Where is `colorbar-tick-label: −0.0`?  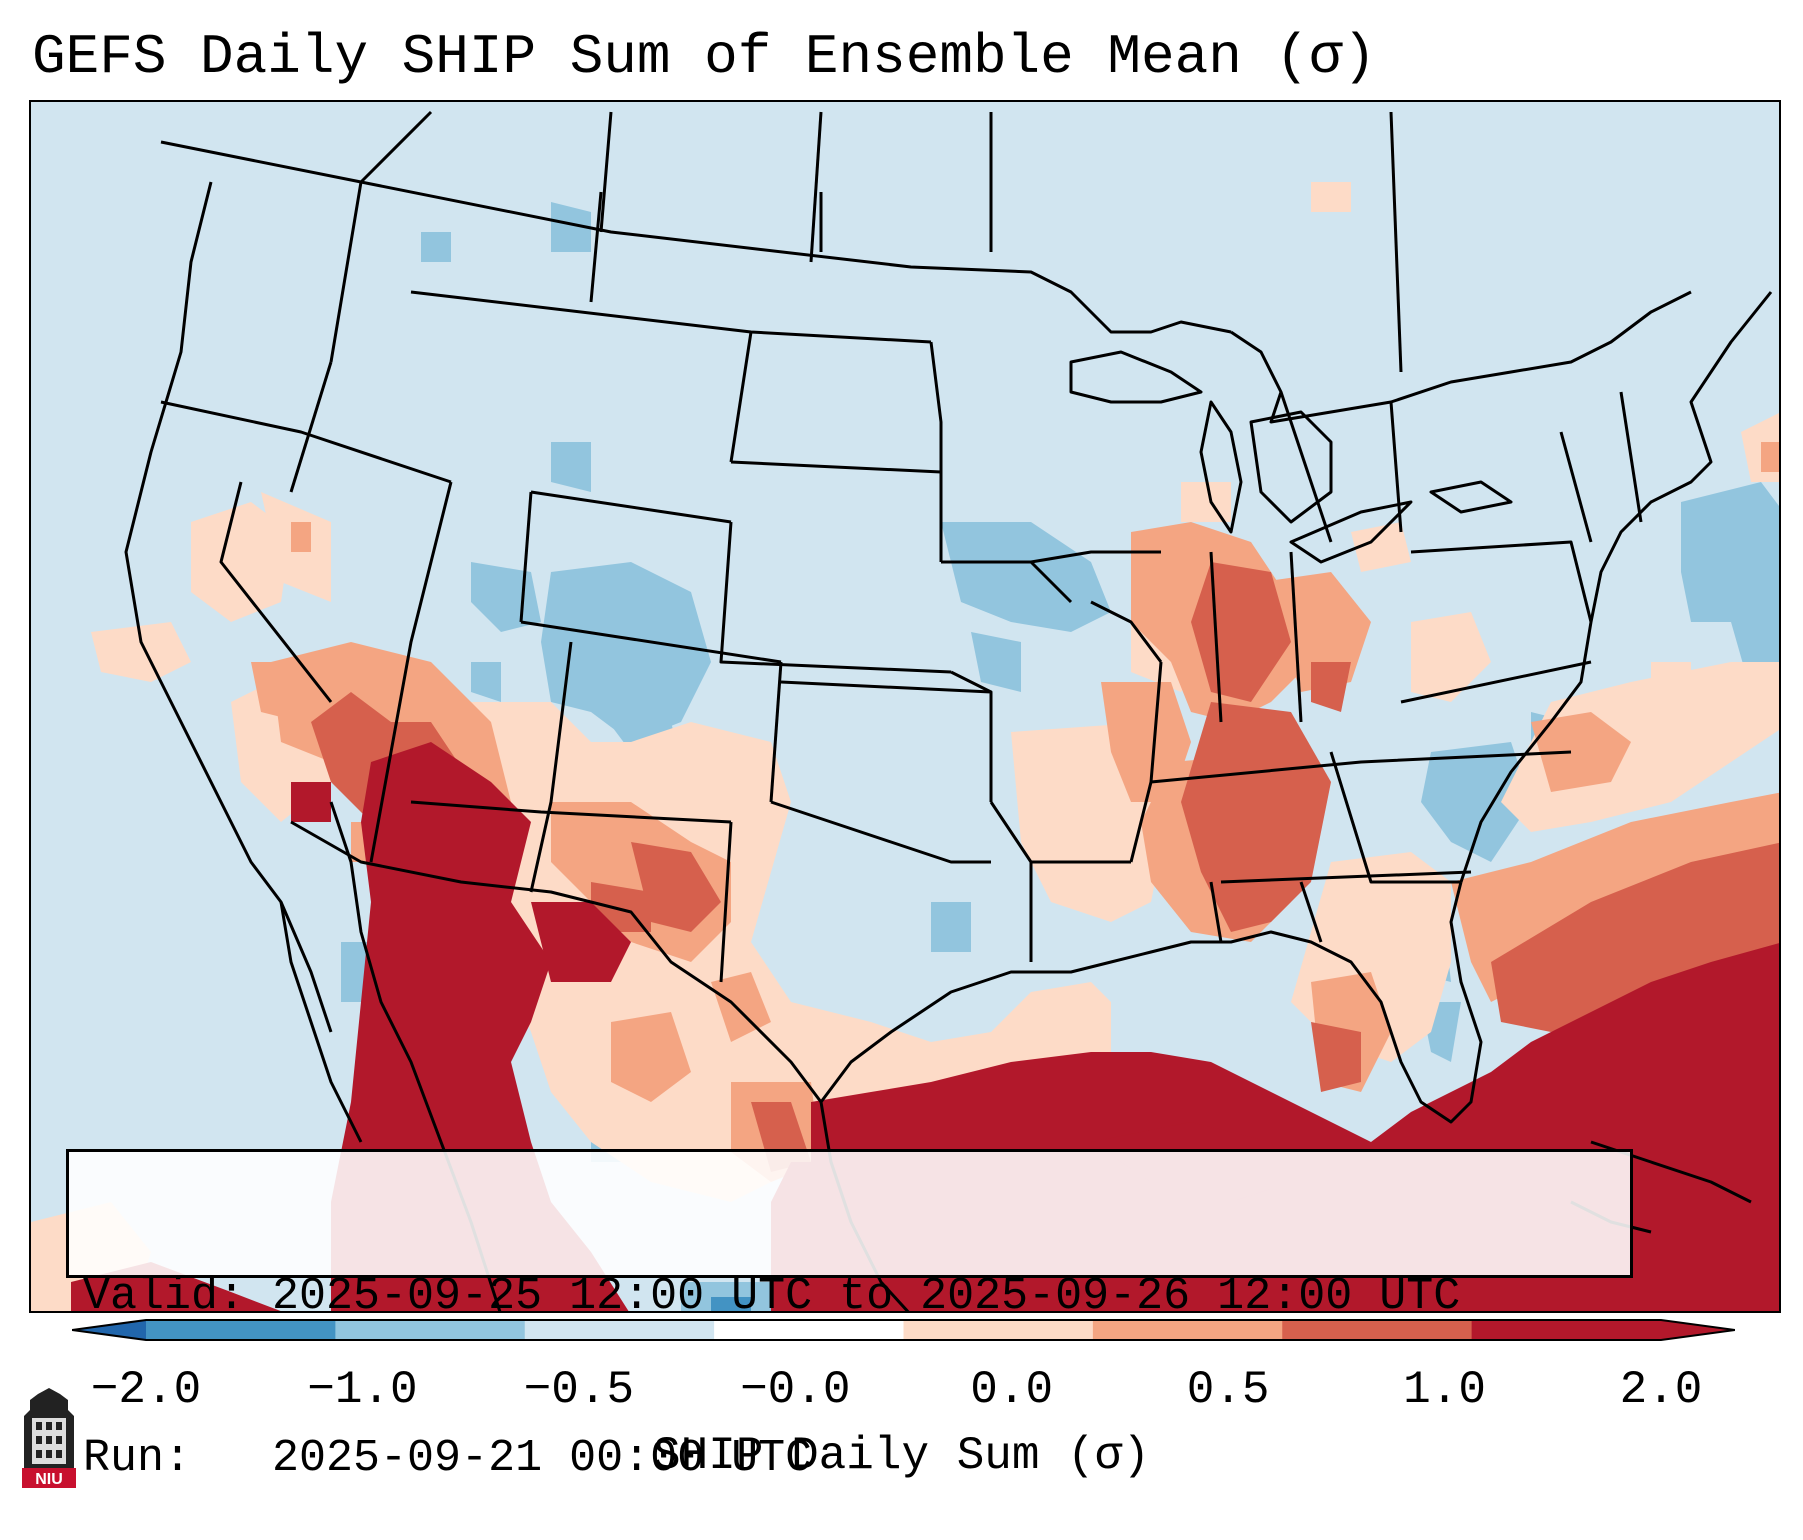
colorbar-tick-label: −0.0 is located at coordinates (795, 1390).